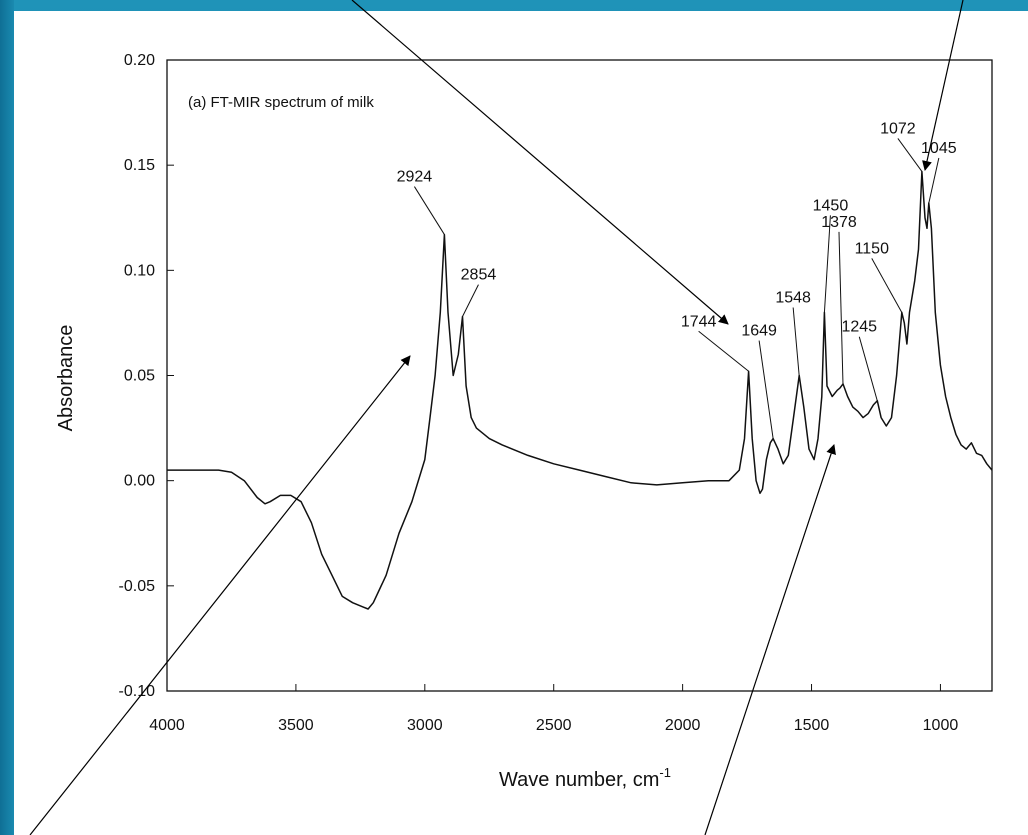  Describe the element at coordinates (665, 772) in the screenshot. I see `x-axis-label-superscript: -1` at that location.